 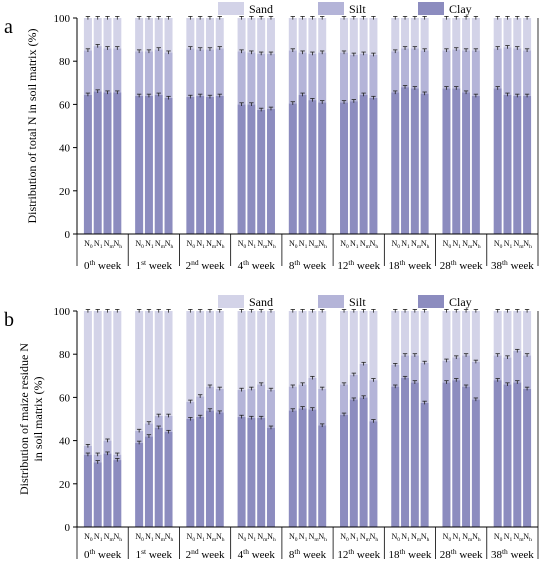 What do you see at coordinates (65, 398) in the screenshot?
I see `y-tick-label: 60` at bounding box center [65, 398].